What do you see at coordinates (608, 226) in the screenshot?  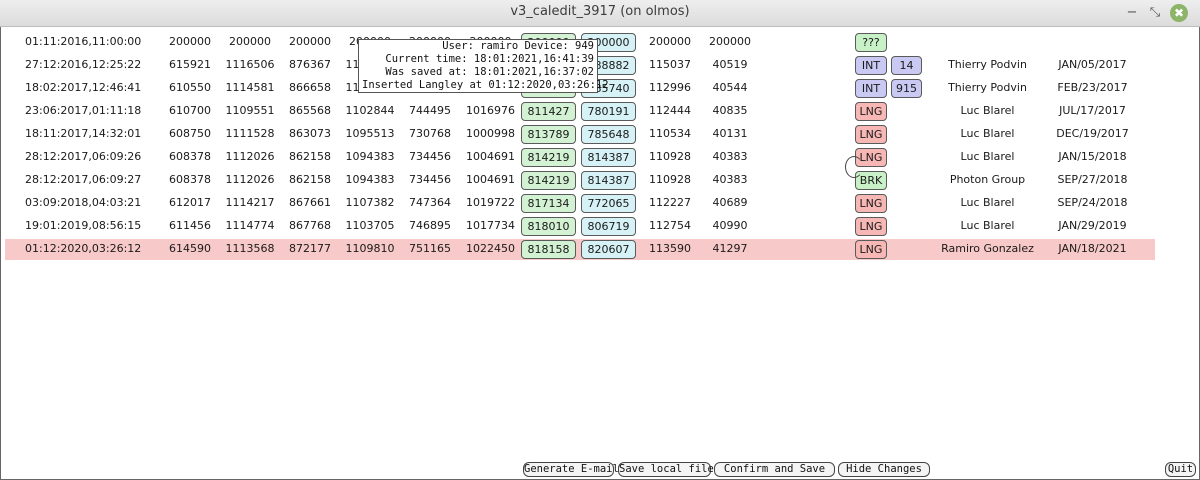 I see `cyan-value-box: 806719` at bounding box center [608, 226].